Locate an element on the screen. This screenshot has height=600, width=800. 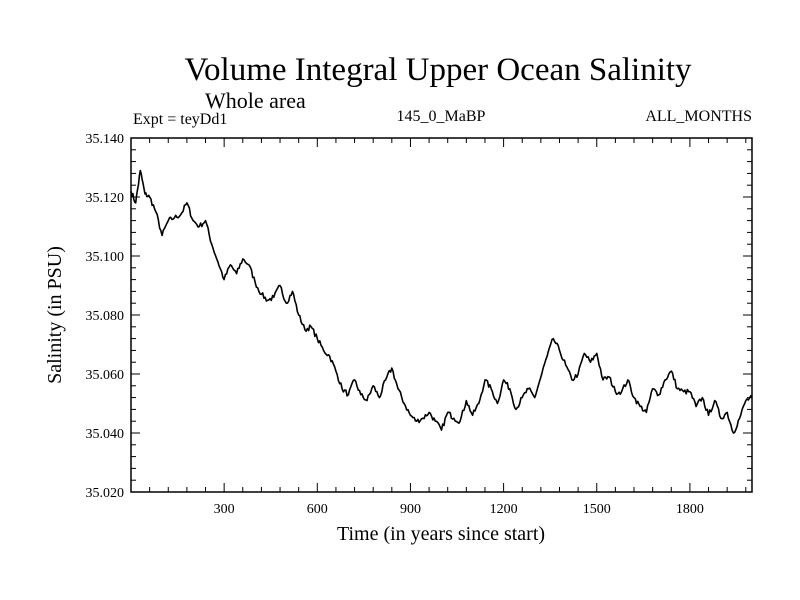
y-tick-label: 35.140 is located at coordinates (105, 139).